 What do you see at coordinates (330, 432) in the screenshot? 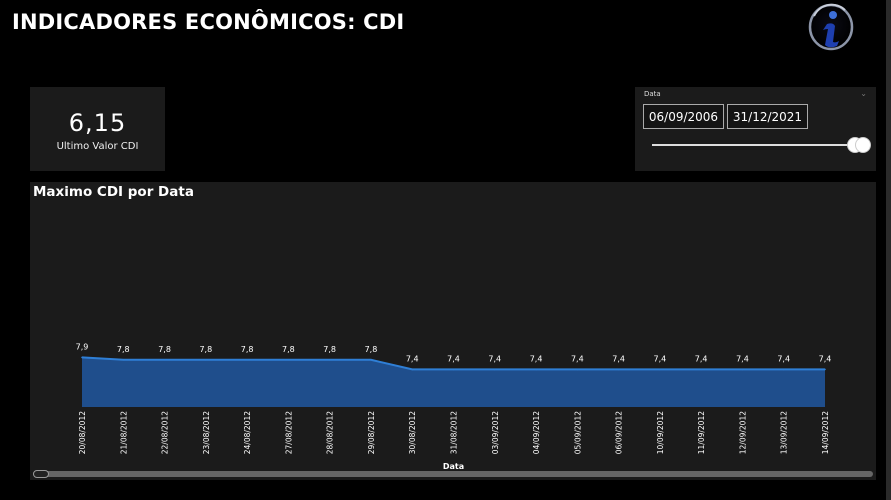
I see `x-tick-label: 28/08/2012` at bounding box center [330, 432].